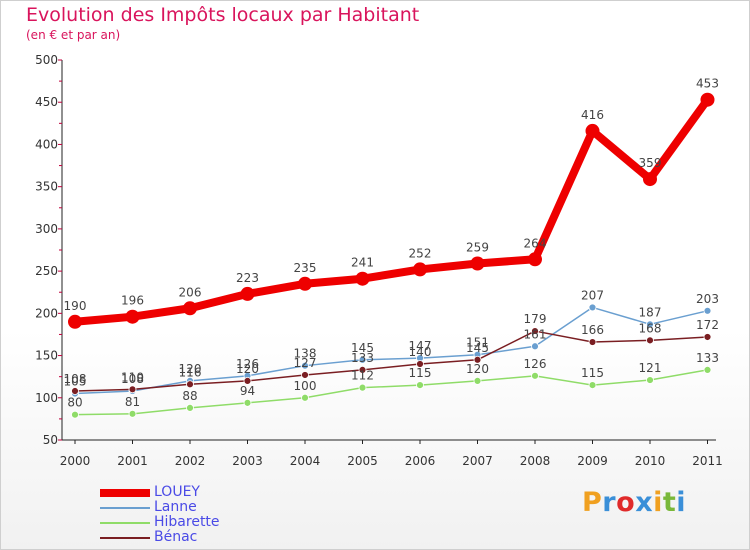 Image resolution: width=750 pixels, height=550 pixels. I want to click on data-label-lanne: 161, so click(535, 334).